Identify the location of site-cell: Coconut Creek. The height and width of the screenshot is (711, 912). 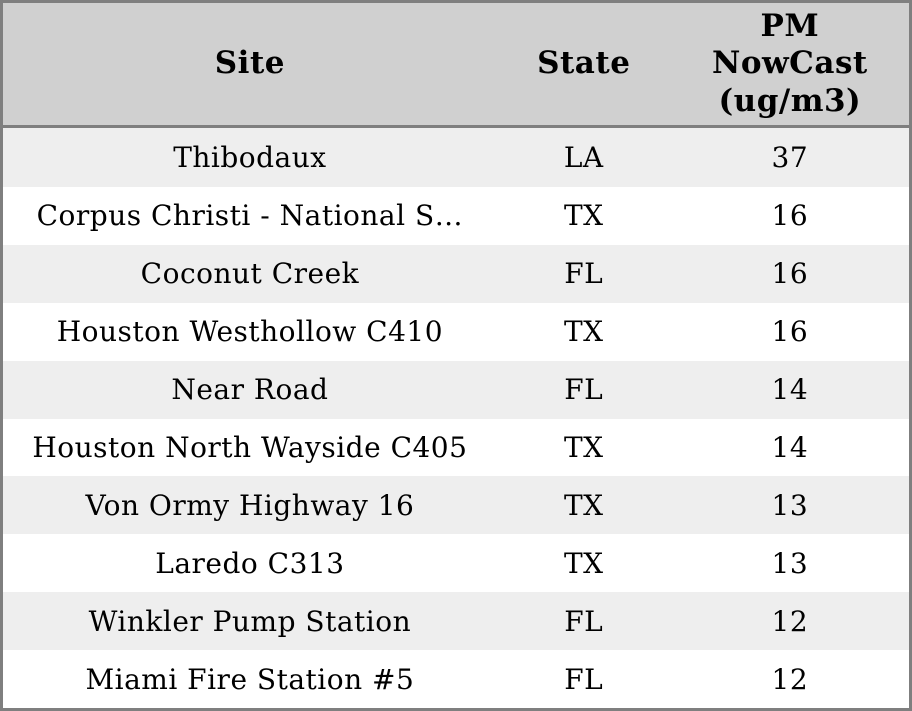
(250, 273).